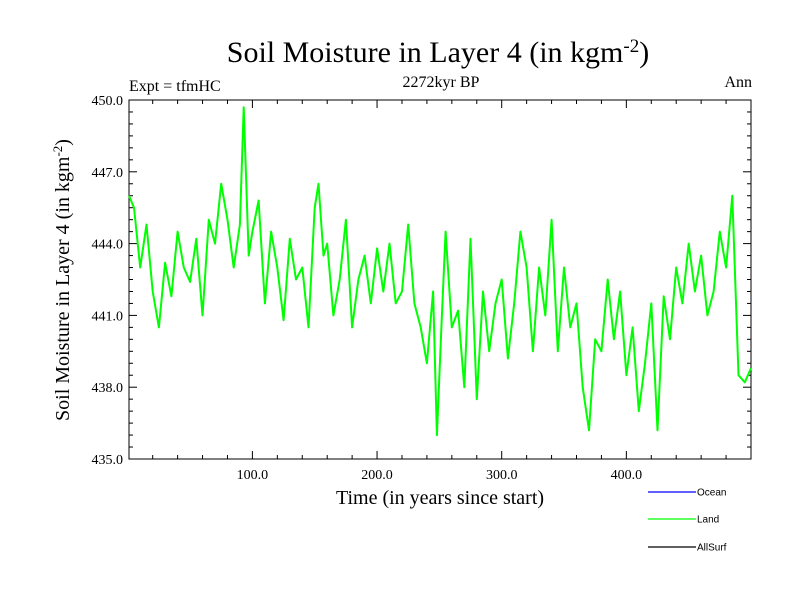 The image size is (800, 600). I want to click on legend: Ocean Land AllSurf, so click(687, 521).